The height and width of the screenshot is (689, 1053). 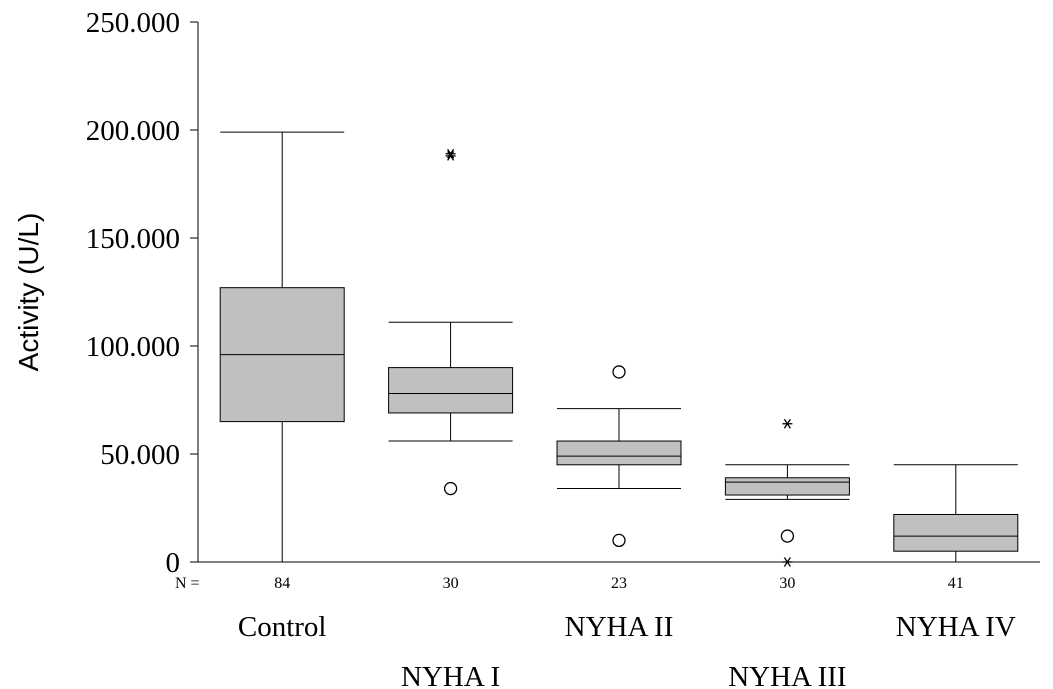 I want to click on n-count-label: 84, so click(x=282, y=583).